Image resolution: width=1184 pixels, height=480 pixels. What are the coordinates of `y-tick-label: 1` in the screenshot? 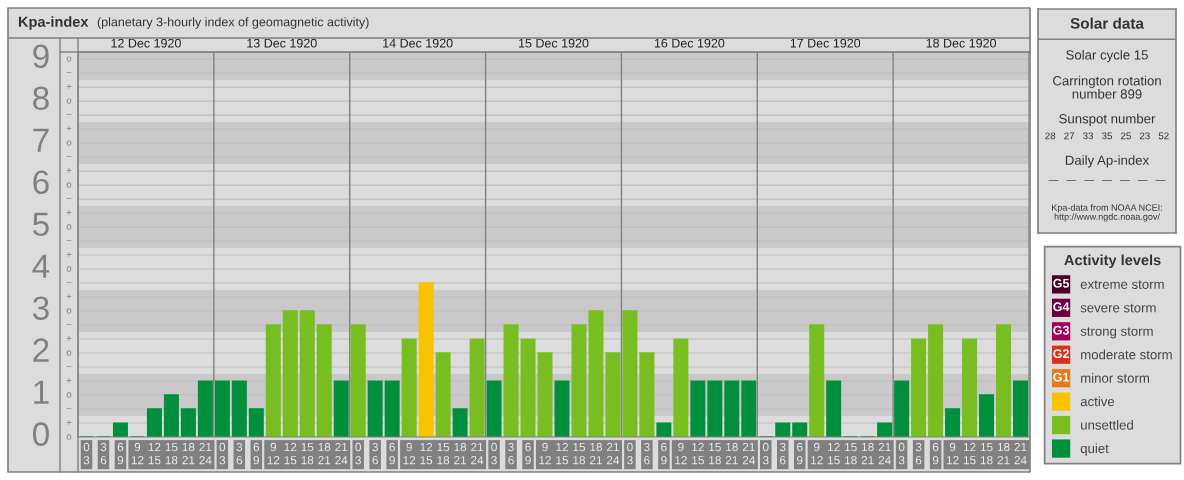 It's located at (41, 392).